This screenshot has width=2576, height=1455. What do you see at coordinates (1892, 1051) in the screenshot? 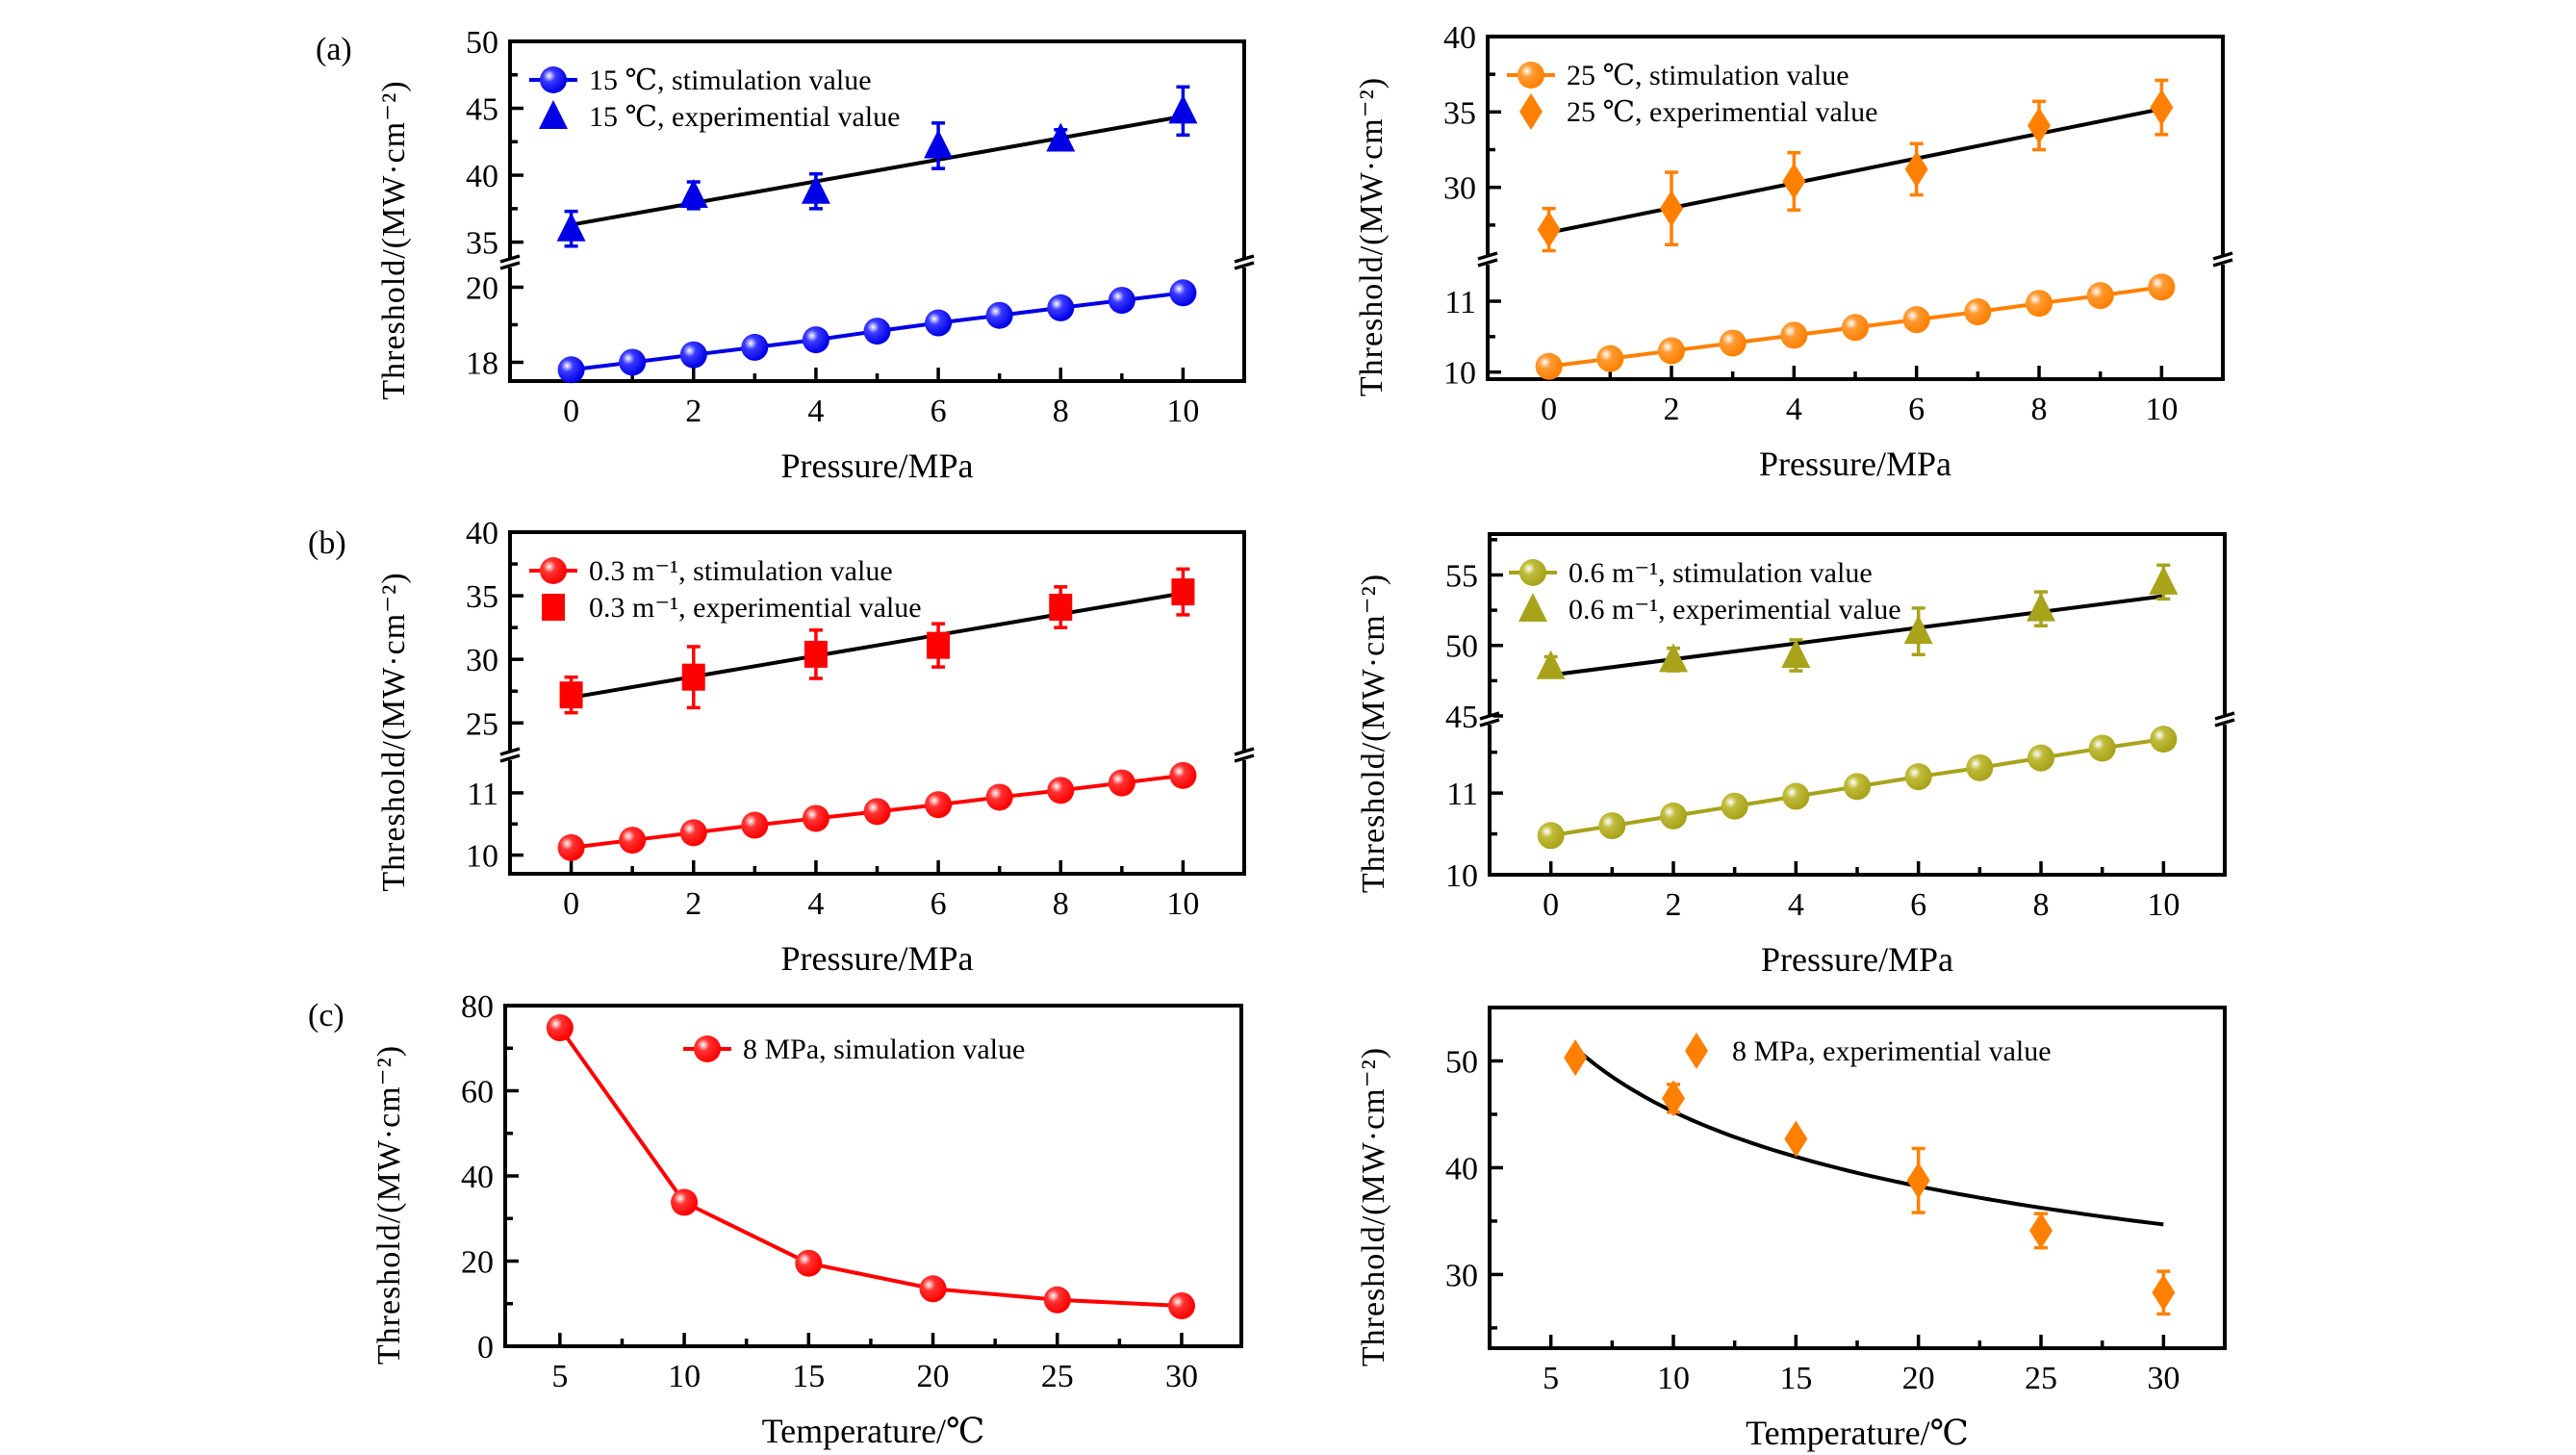
I see `legend-label: 8 MPa, experimential value` at bounding box center [1892, 1051].